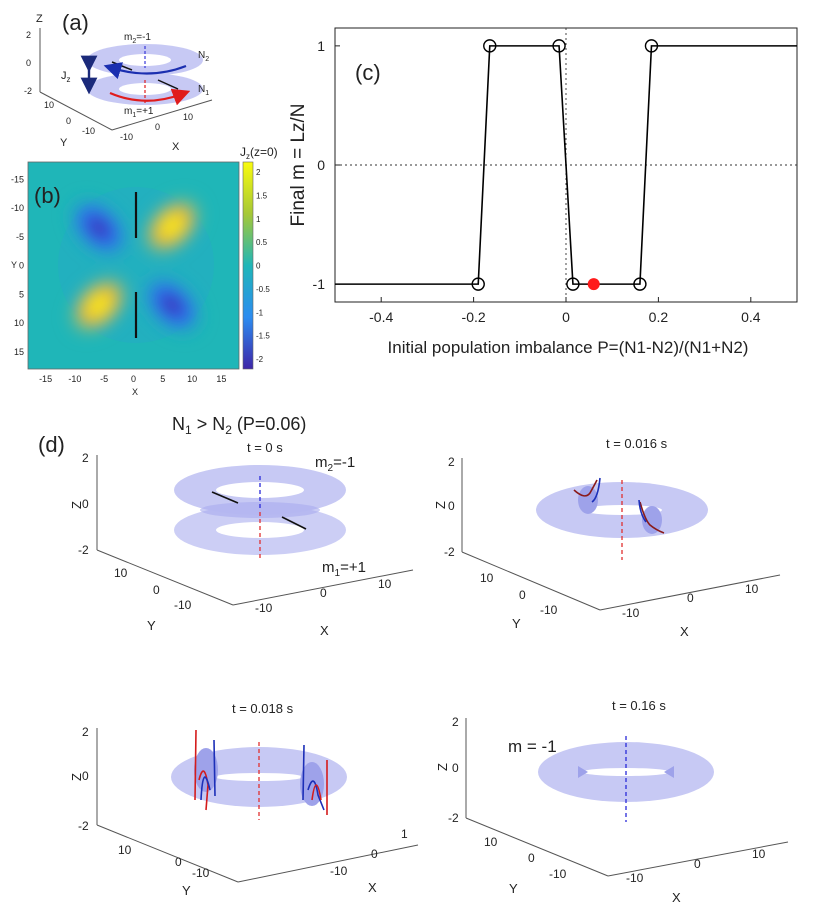 This screenshot has width=830, height=906. Describe the element at coordinates (49, 105) in the screenshot. I see `a-ytick-10: 10` at that location.